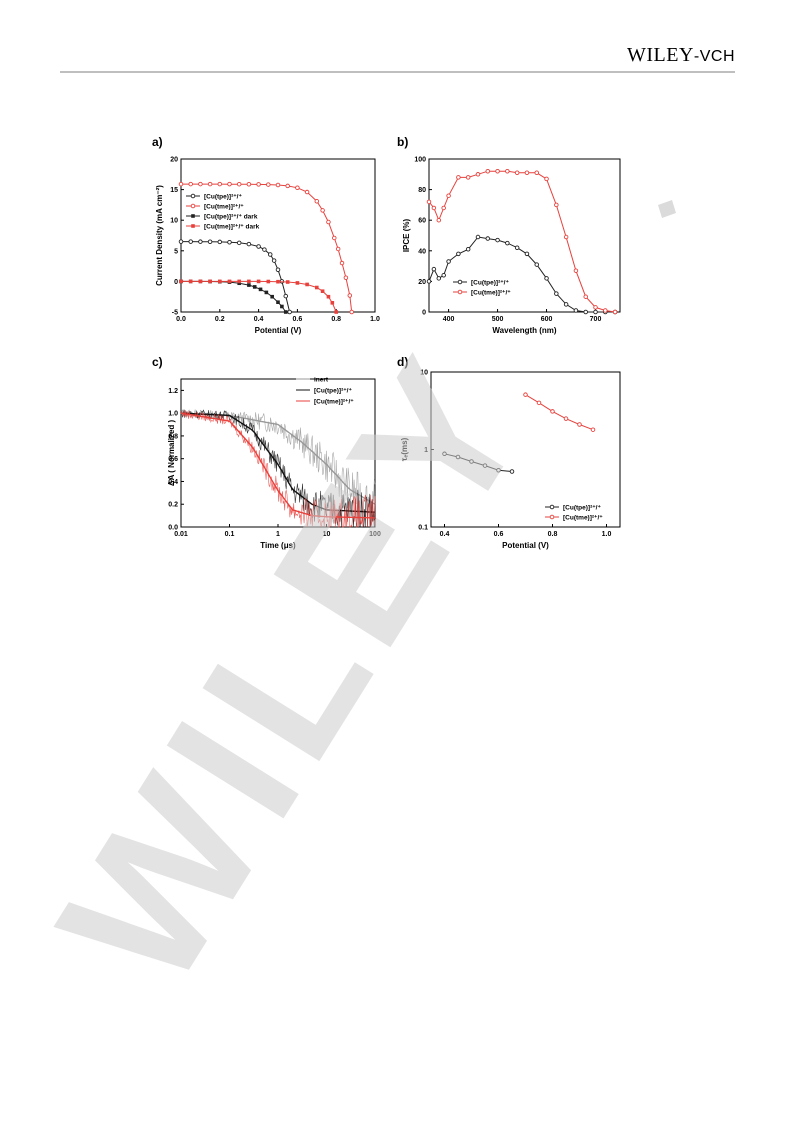 Image resolution: width=793 pixels, height=1121 pixels. I want to click on y-tick-label: 0.1, so click(423, 528).